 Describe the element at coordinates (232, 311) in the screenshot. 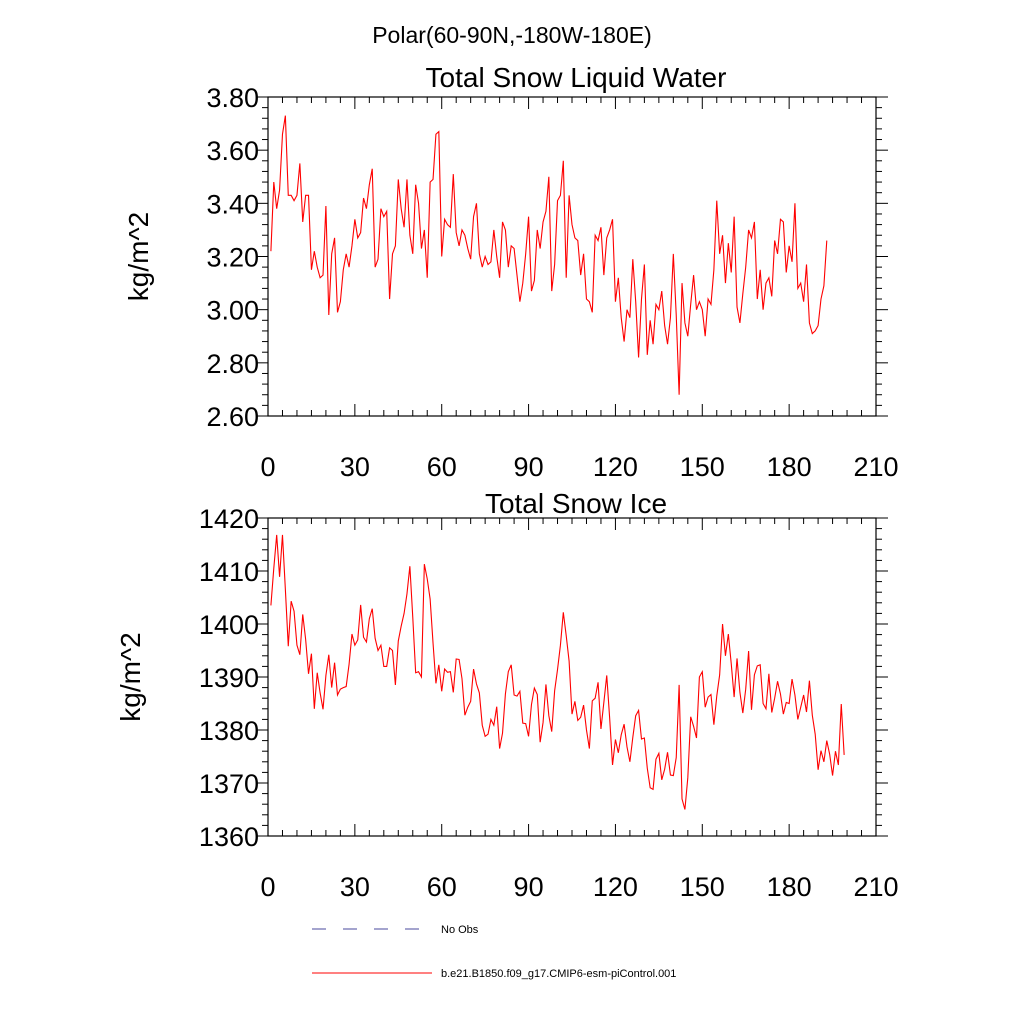

I see `y-tick-label: 3.00` at that location.